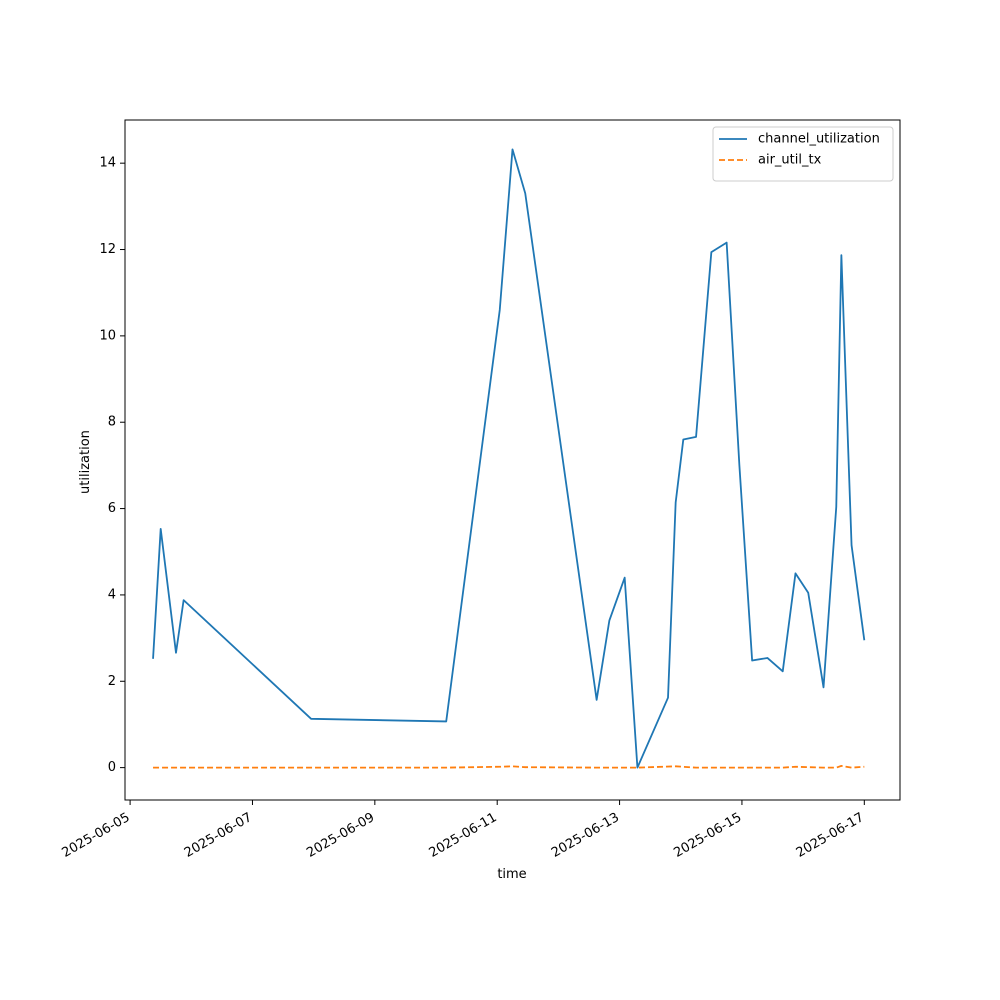 The image size is (1000, 1000). I want to click on y-tick-label: 14, so click(107, 163).